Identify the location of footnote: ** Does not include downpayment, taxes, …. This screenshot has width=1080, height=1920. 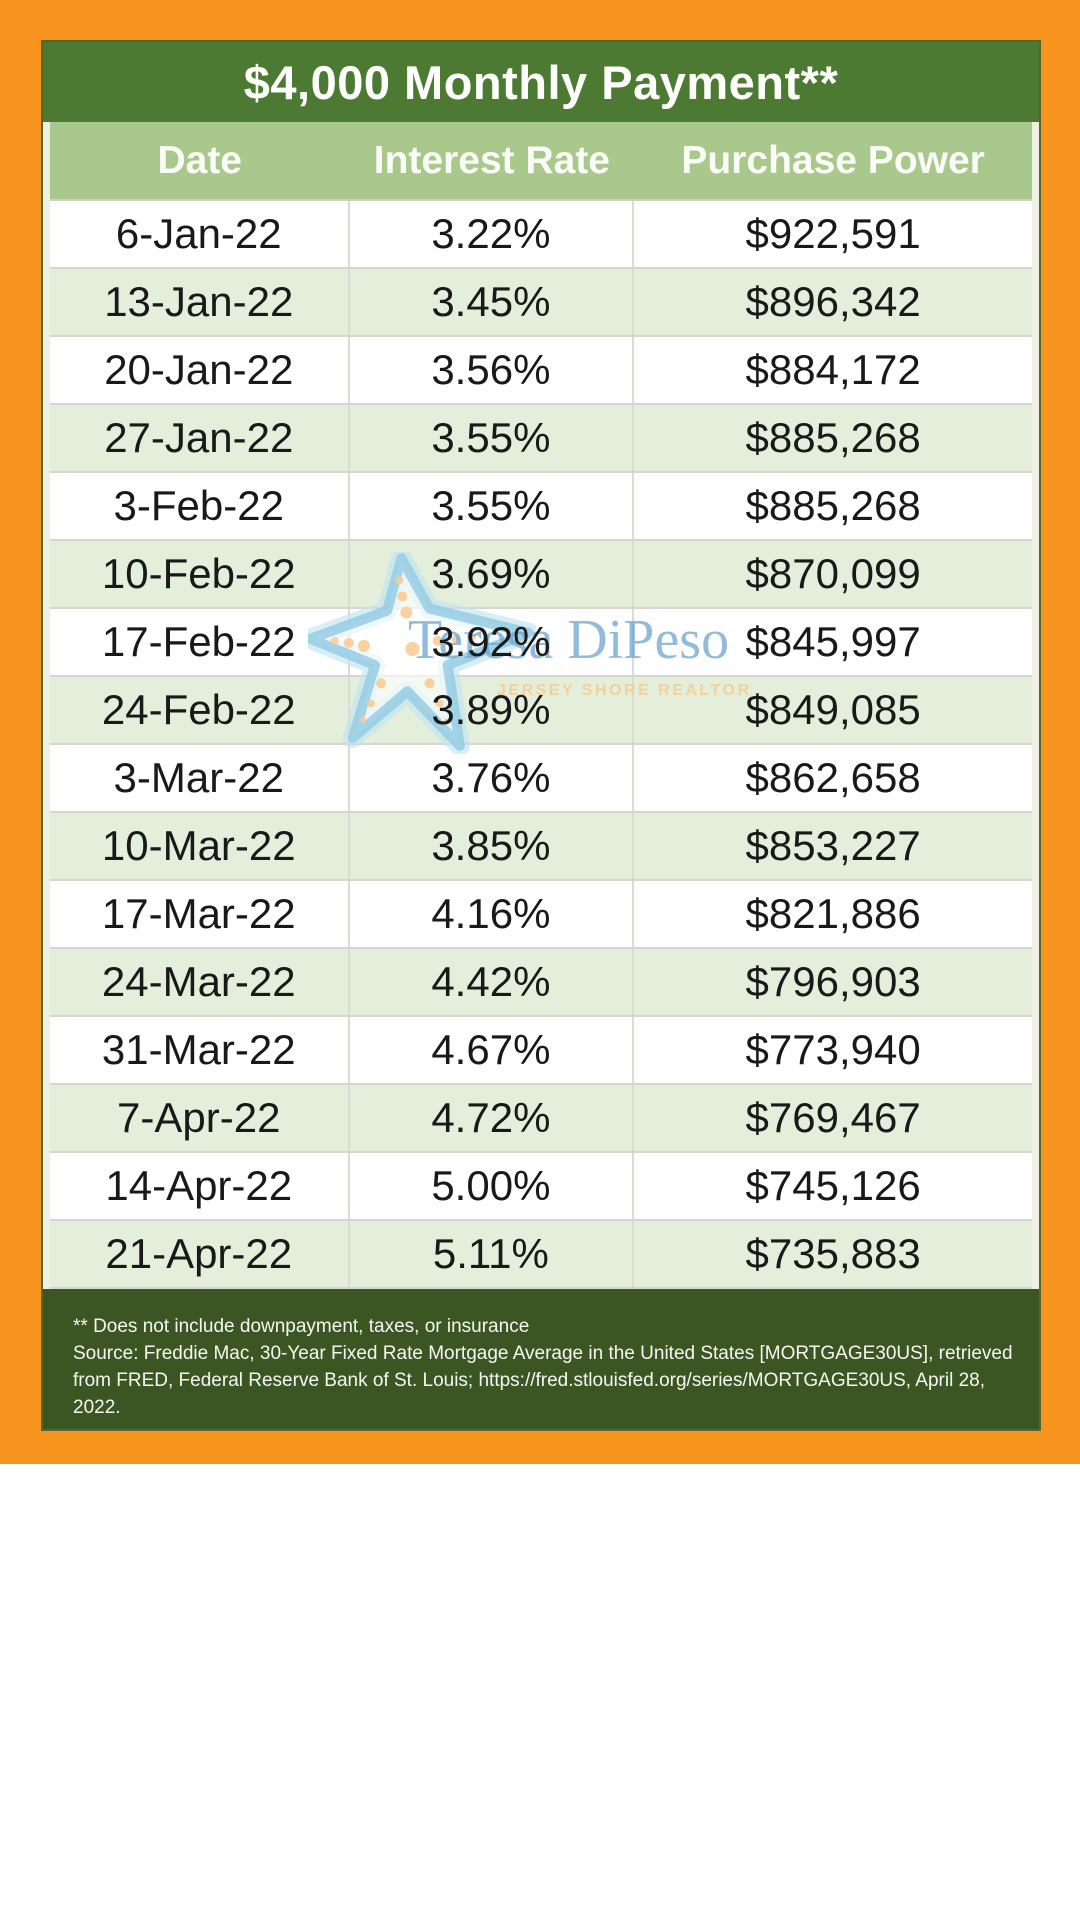
(301, 1326).